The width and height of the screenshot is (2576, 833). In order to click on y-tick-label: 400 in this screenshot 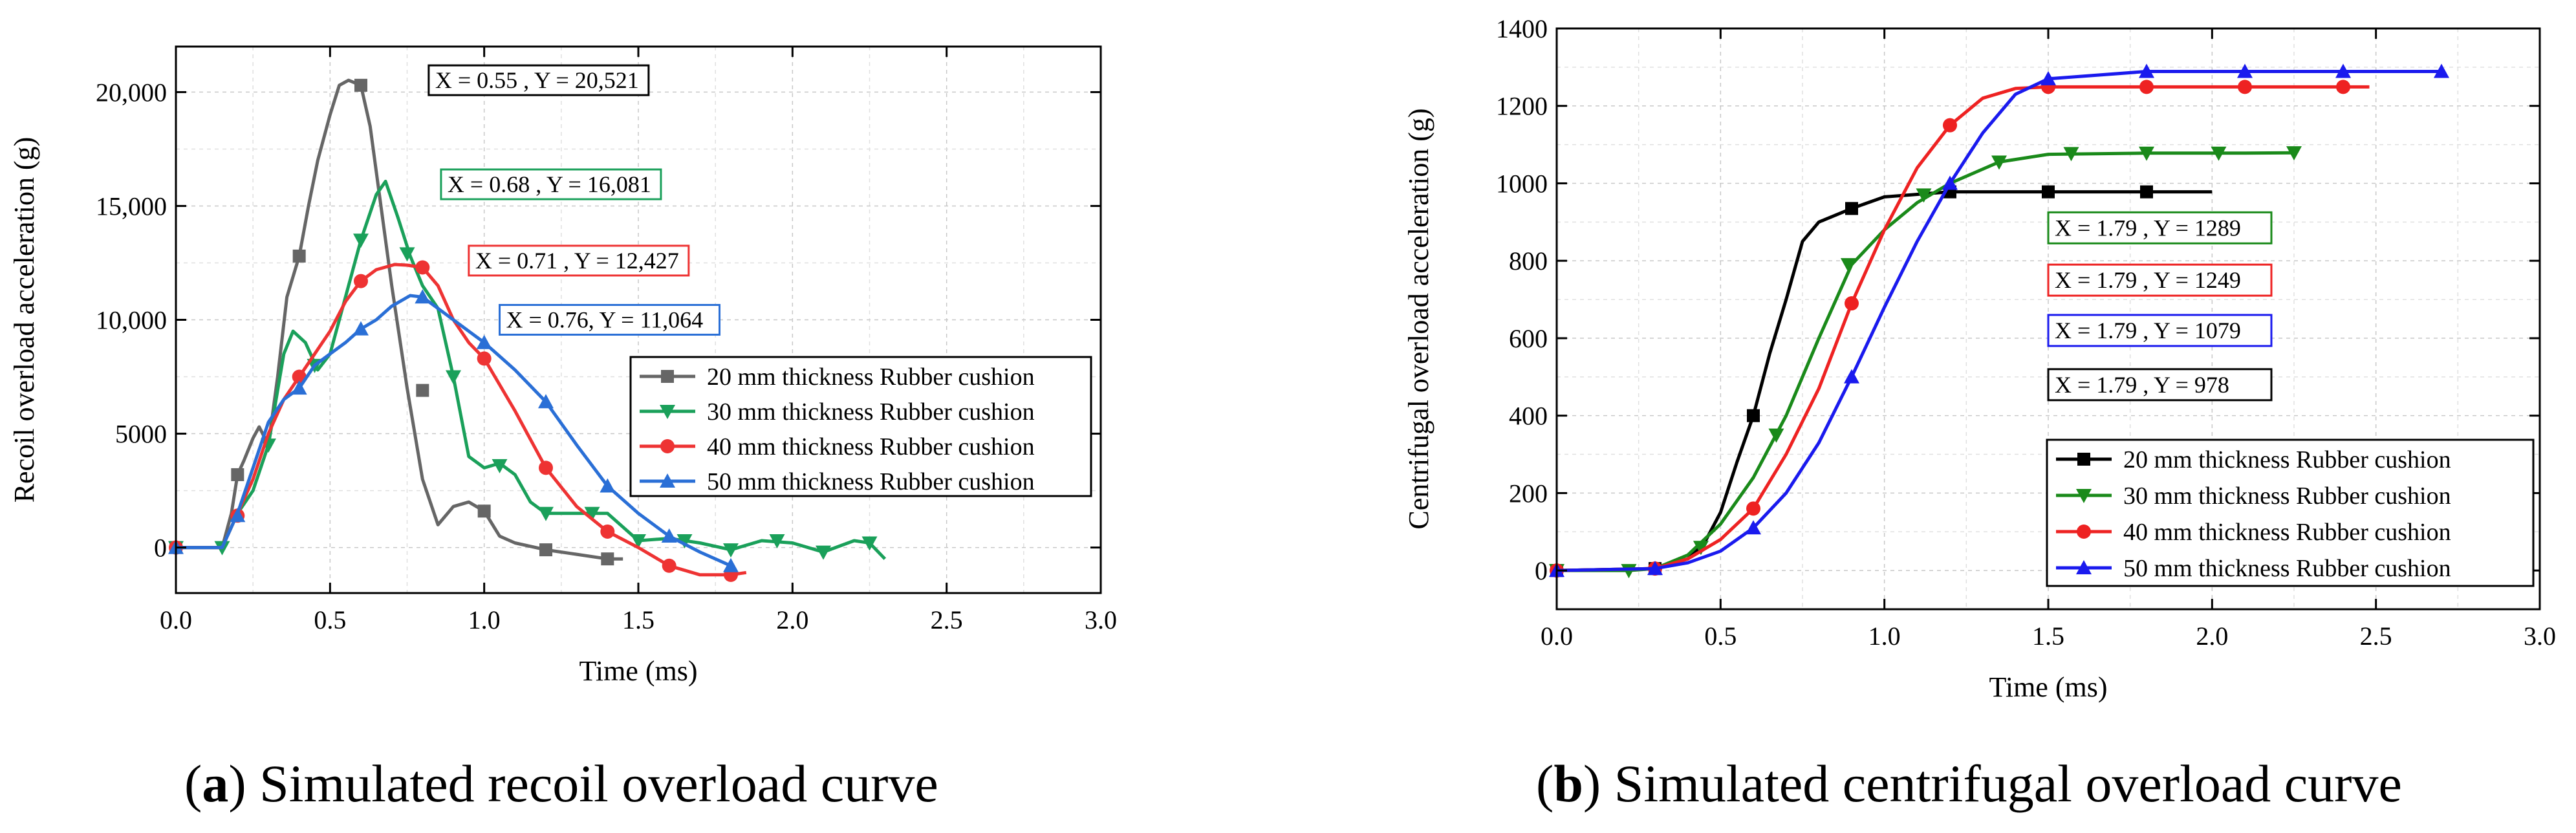, I will do `click(1528, 416)`.